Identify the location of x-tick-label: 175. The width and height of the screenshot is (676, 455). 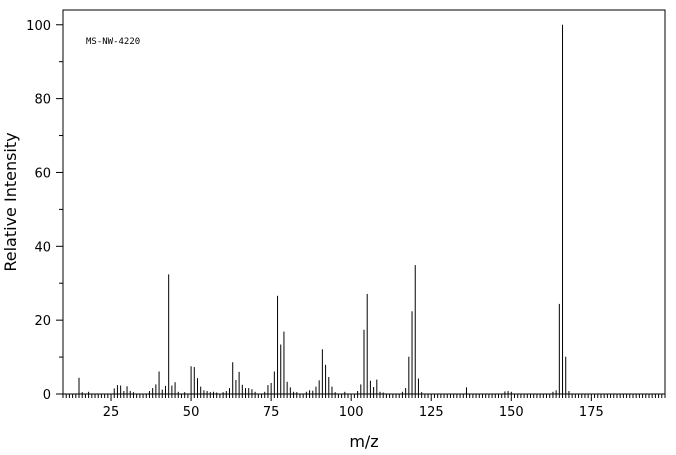
(591, 412).